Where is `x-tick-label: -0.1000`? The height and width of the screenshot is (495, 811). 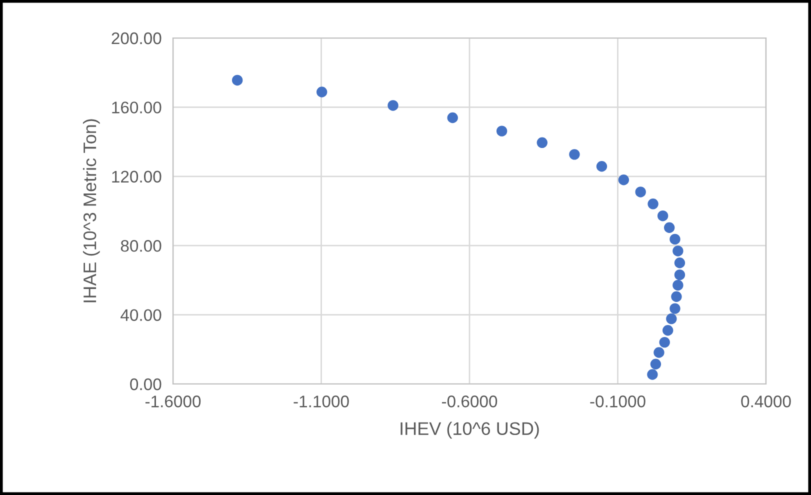 x-tick-label: -0.1000 is located at coordinates (618, 402).